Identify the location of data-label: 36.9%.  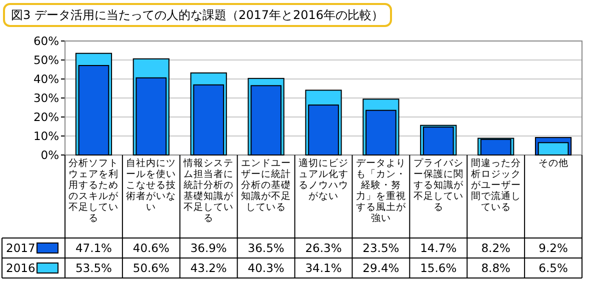
(208, 248).